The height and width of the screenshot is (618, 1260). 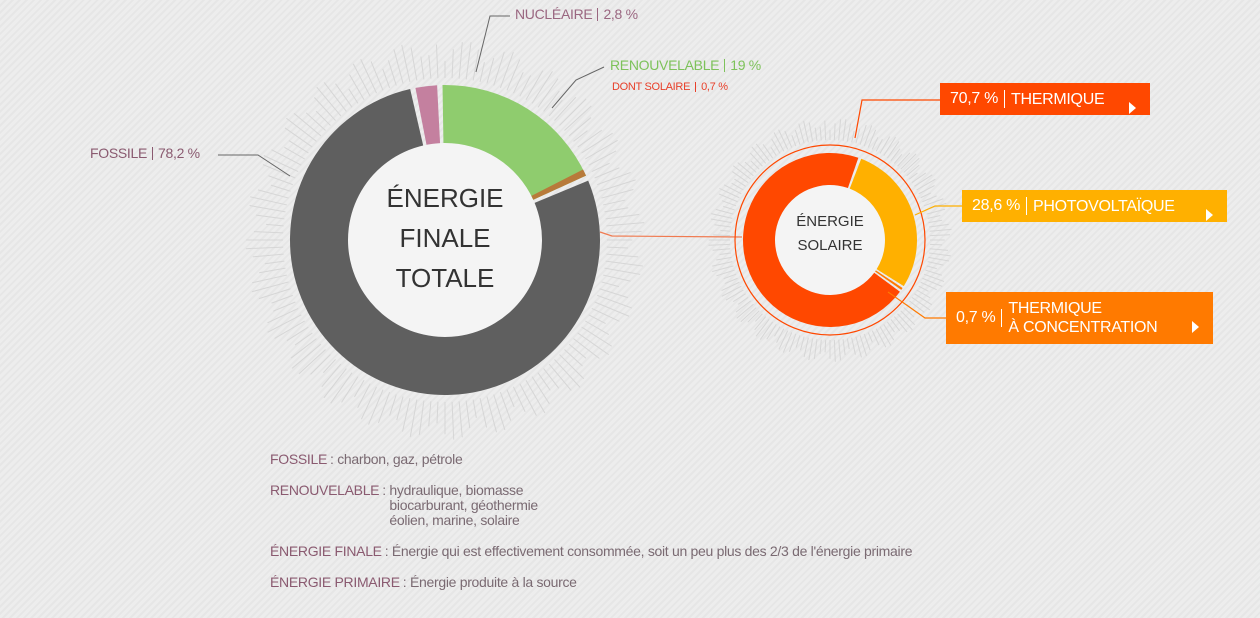 What do you see at coordinates (1094, 206) in the screenshot?
I see `segment-box: 28,6 % PHOTOVOLTAÏQUE` at bounding box center [1094, 206].